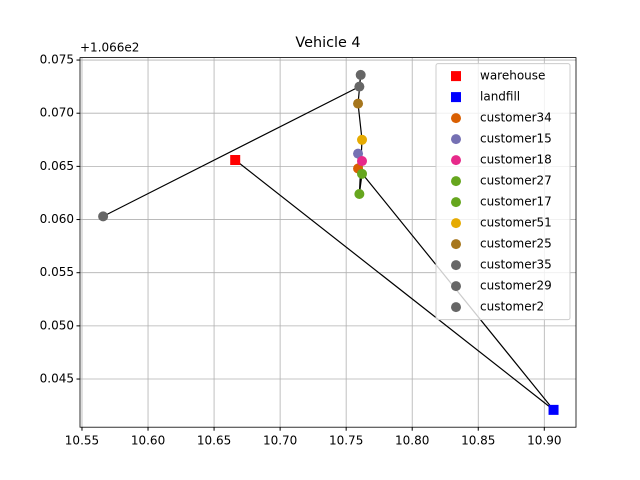 Image resolution: width=640 pixels, height=480 pixels. I want to click on x-tick-label: 10.75, so click(346, 441).